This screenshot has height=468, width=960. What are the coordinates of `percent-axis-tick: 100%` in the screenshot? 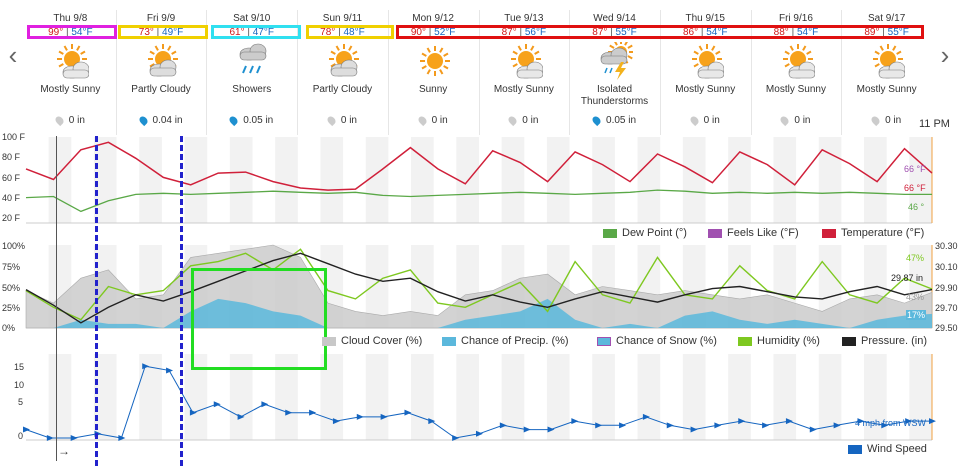 It's located at (14, 246).